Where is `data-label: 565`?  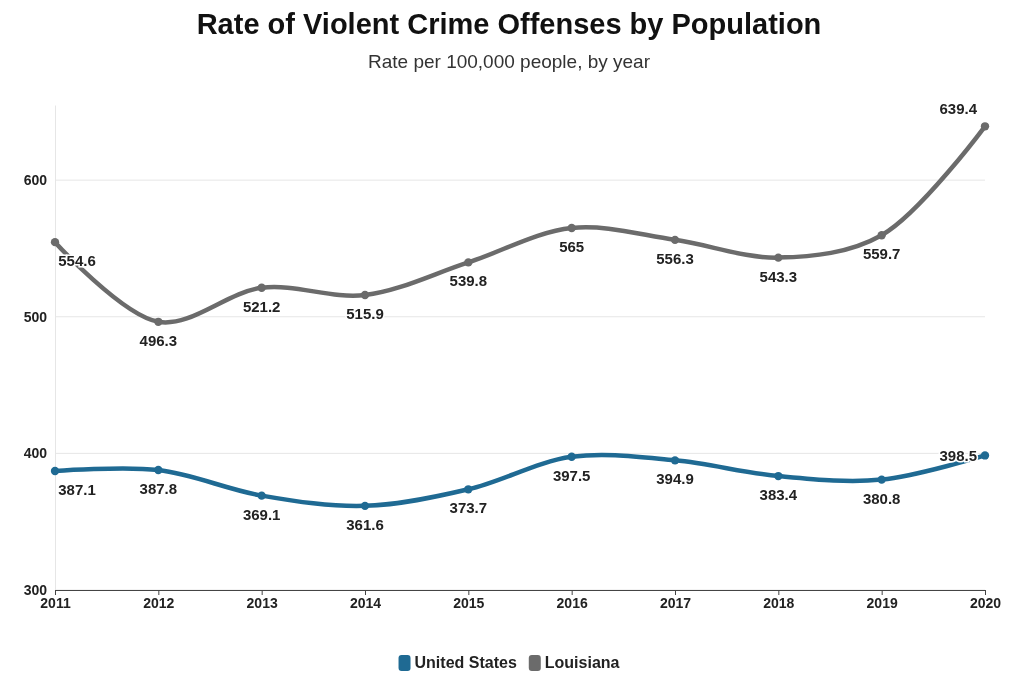
data-label: 565 is located at coordinates (572, 246).